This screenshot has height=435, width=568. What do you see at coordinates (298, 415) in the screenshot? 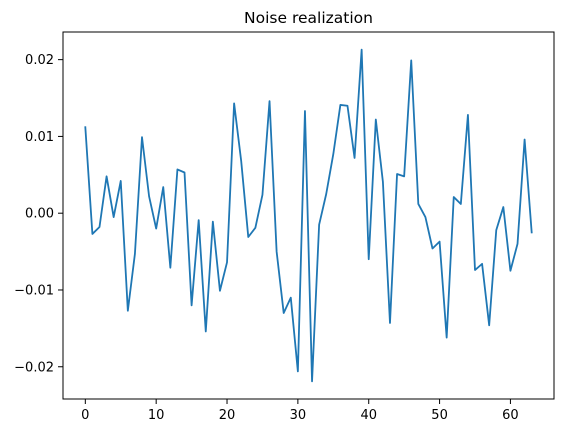
I see `x-tick-label: 30` at bounding box center [298, 415].